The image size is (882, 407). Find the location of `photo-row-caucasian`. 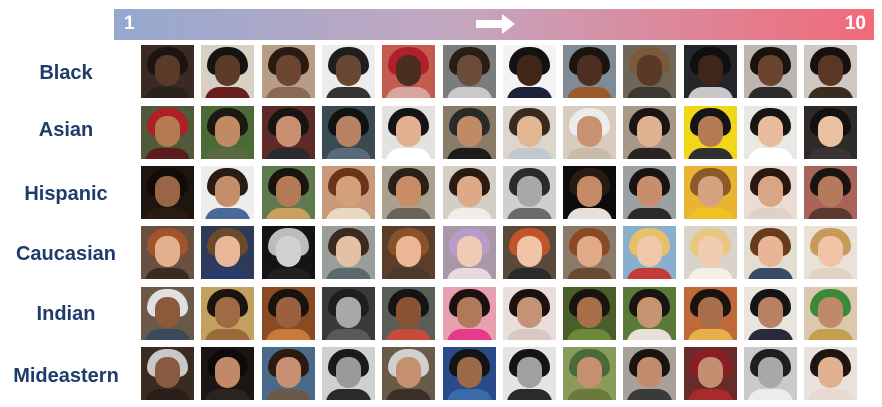

photo-row-caucasian is located at coordinates (501, 253).